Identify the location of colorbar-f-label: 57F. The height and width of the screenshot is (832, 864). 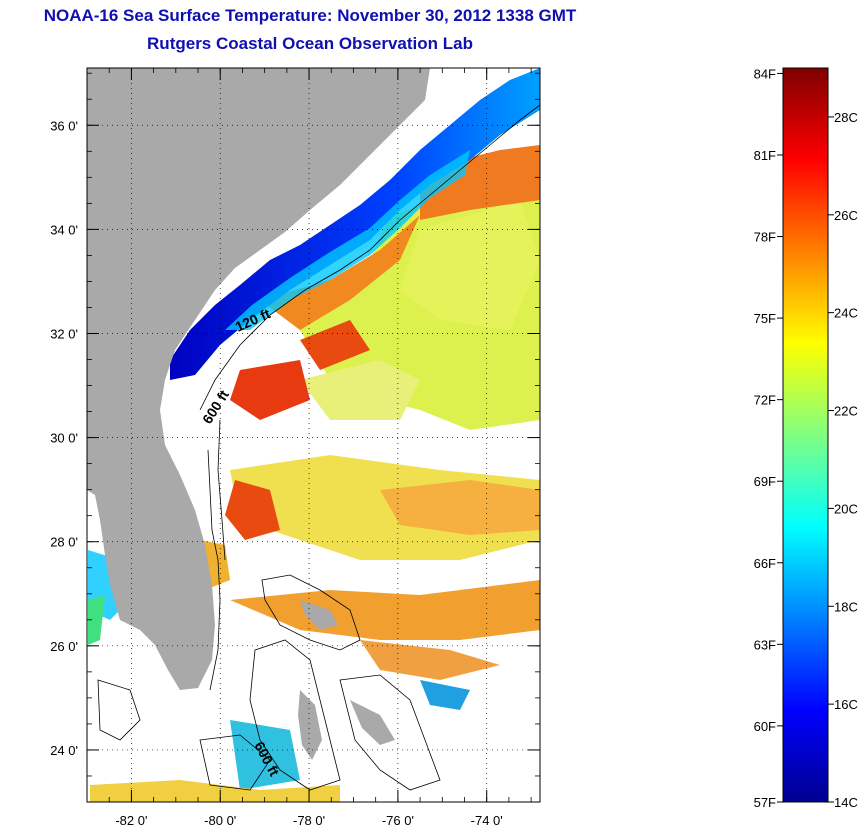
(765, 802).